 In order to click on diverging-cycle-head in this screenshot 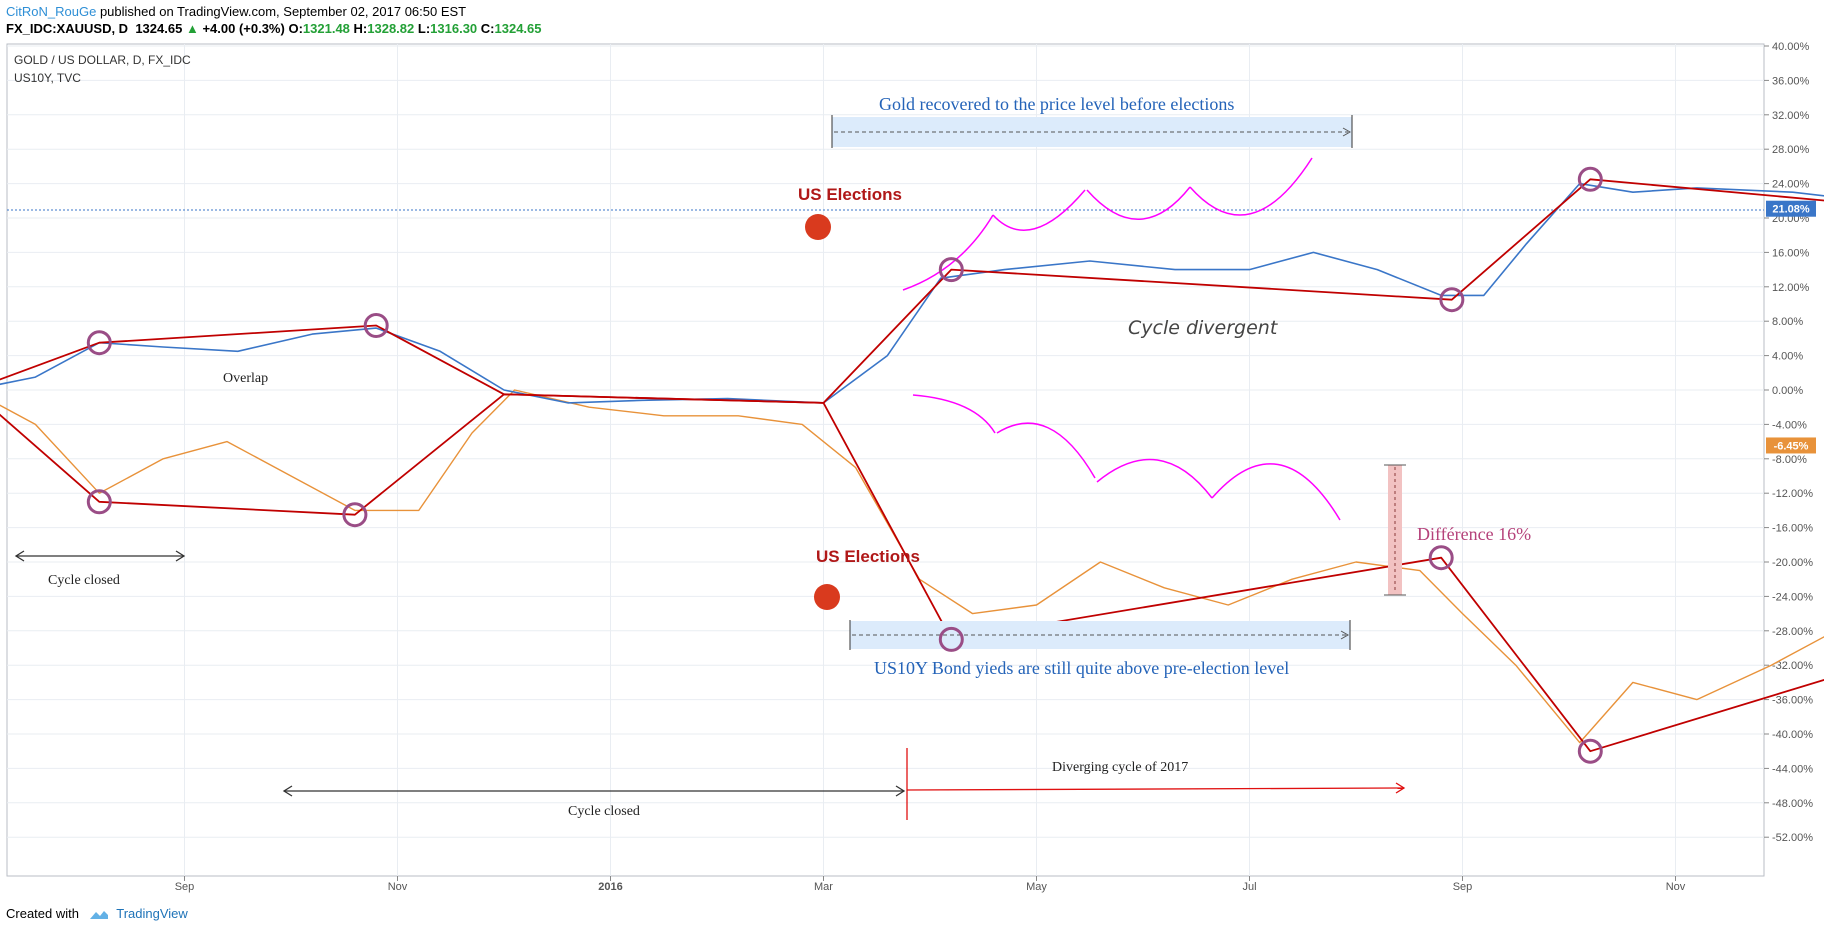, I will do `click(1400, 788)`.